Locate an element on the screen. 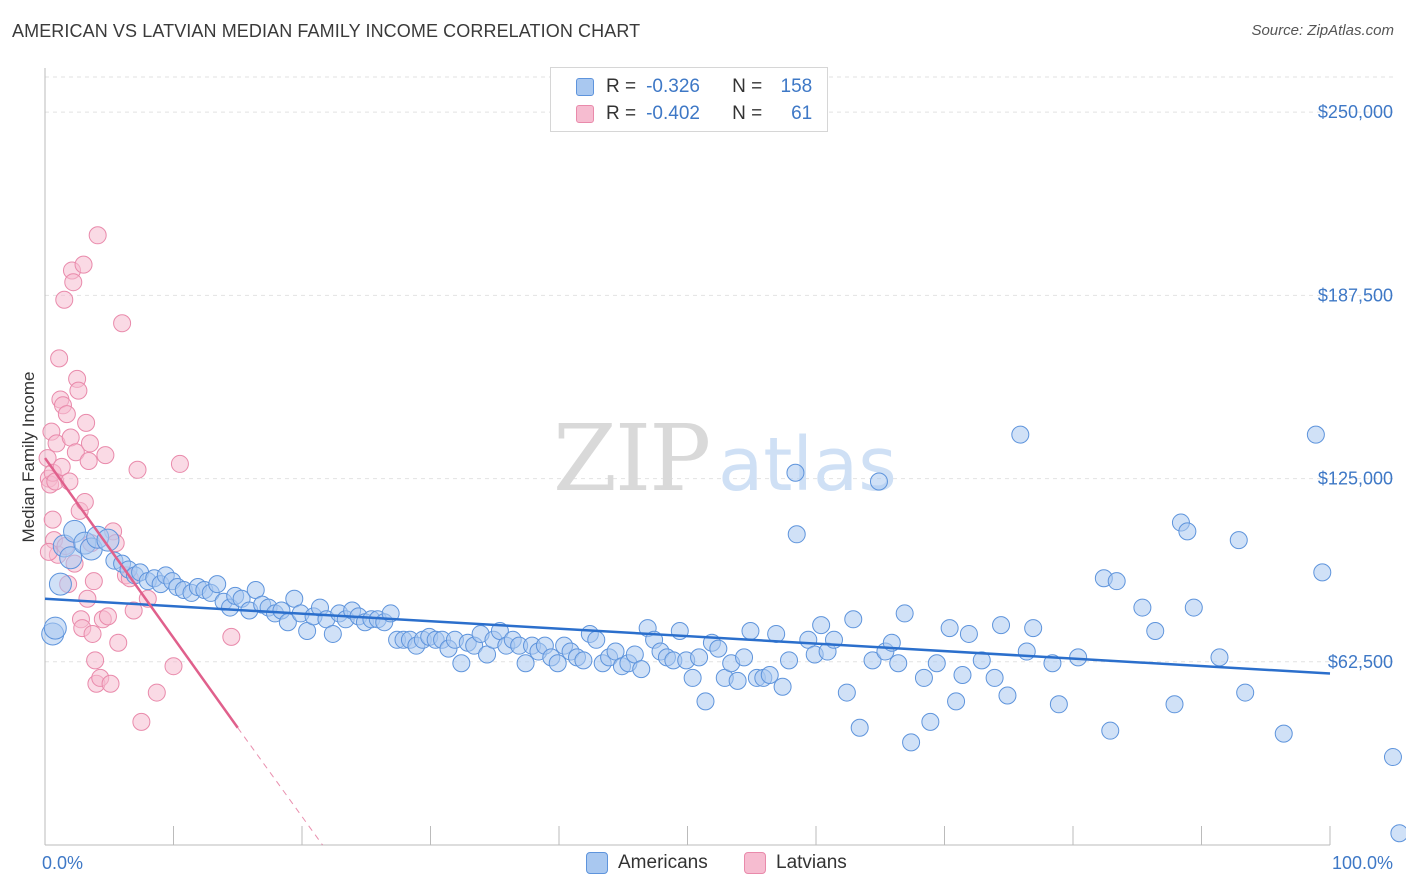 This screenshot has width=1406, height=892. americans-legend-swatch is located at coordinates (597, 863).